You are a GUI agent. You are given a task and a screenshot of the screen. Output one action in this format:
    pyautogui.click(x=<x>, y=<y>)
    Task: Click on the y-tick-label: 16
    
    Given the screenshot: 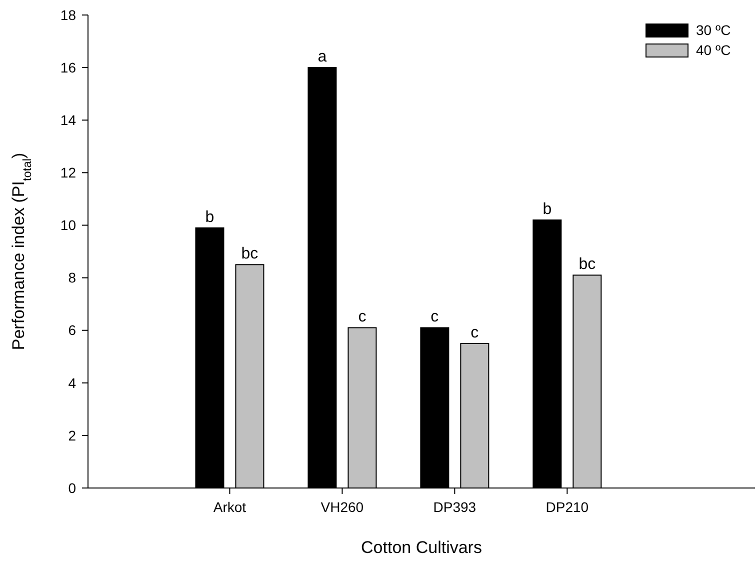 What is the action you would take?
    pyautogui.click(x=68, y=67)
    